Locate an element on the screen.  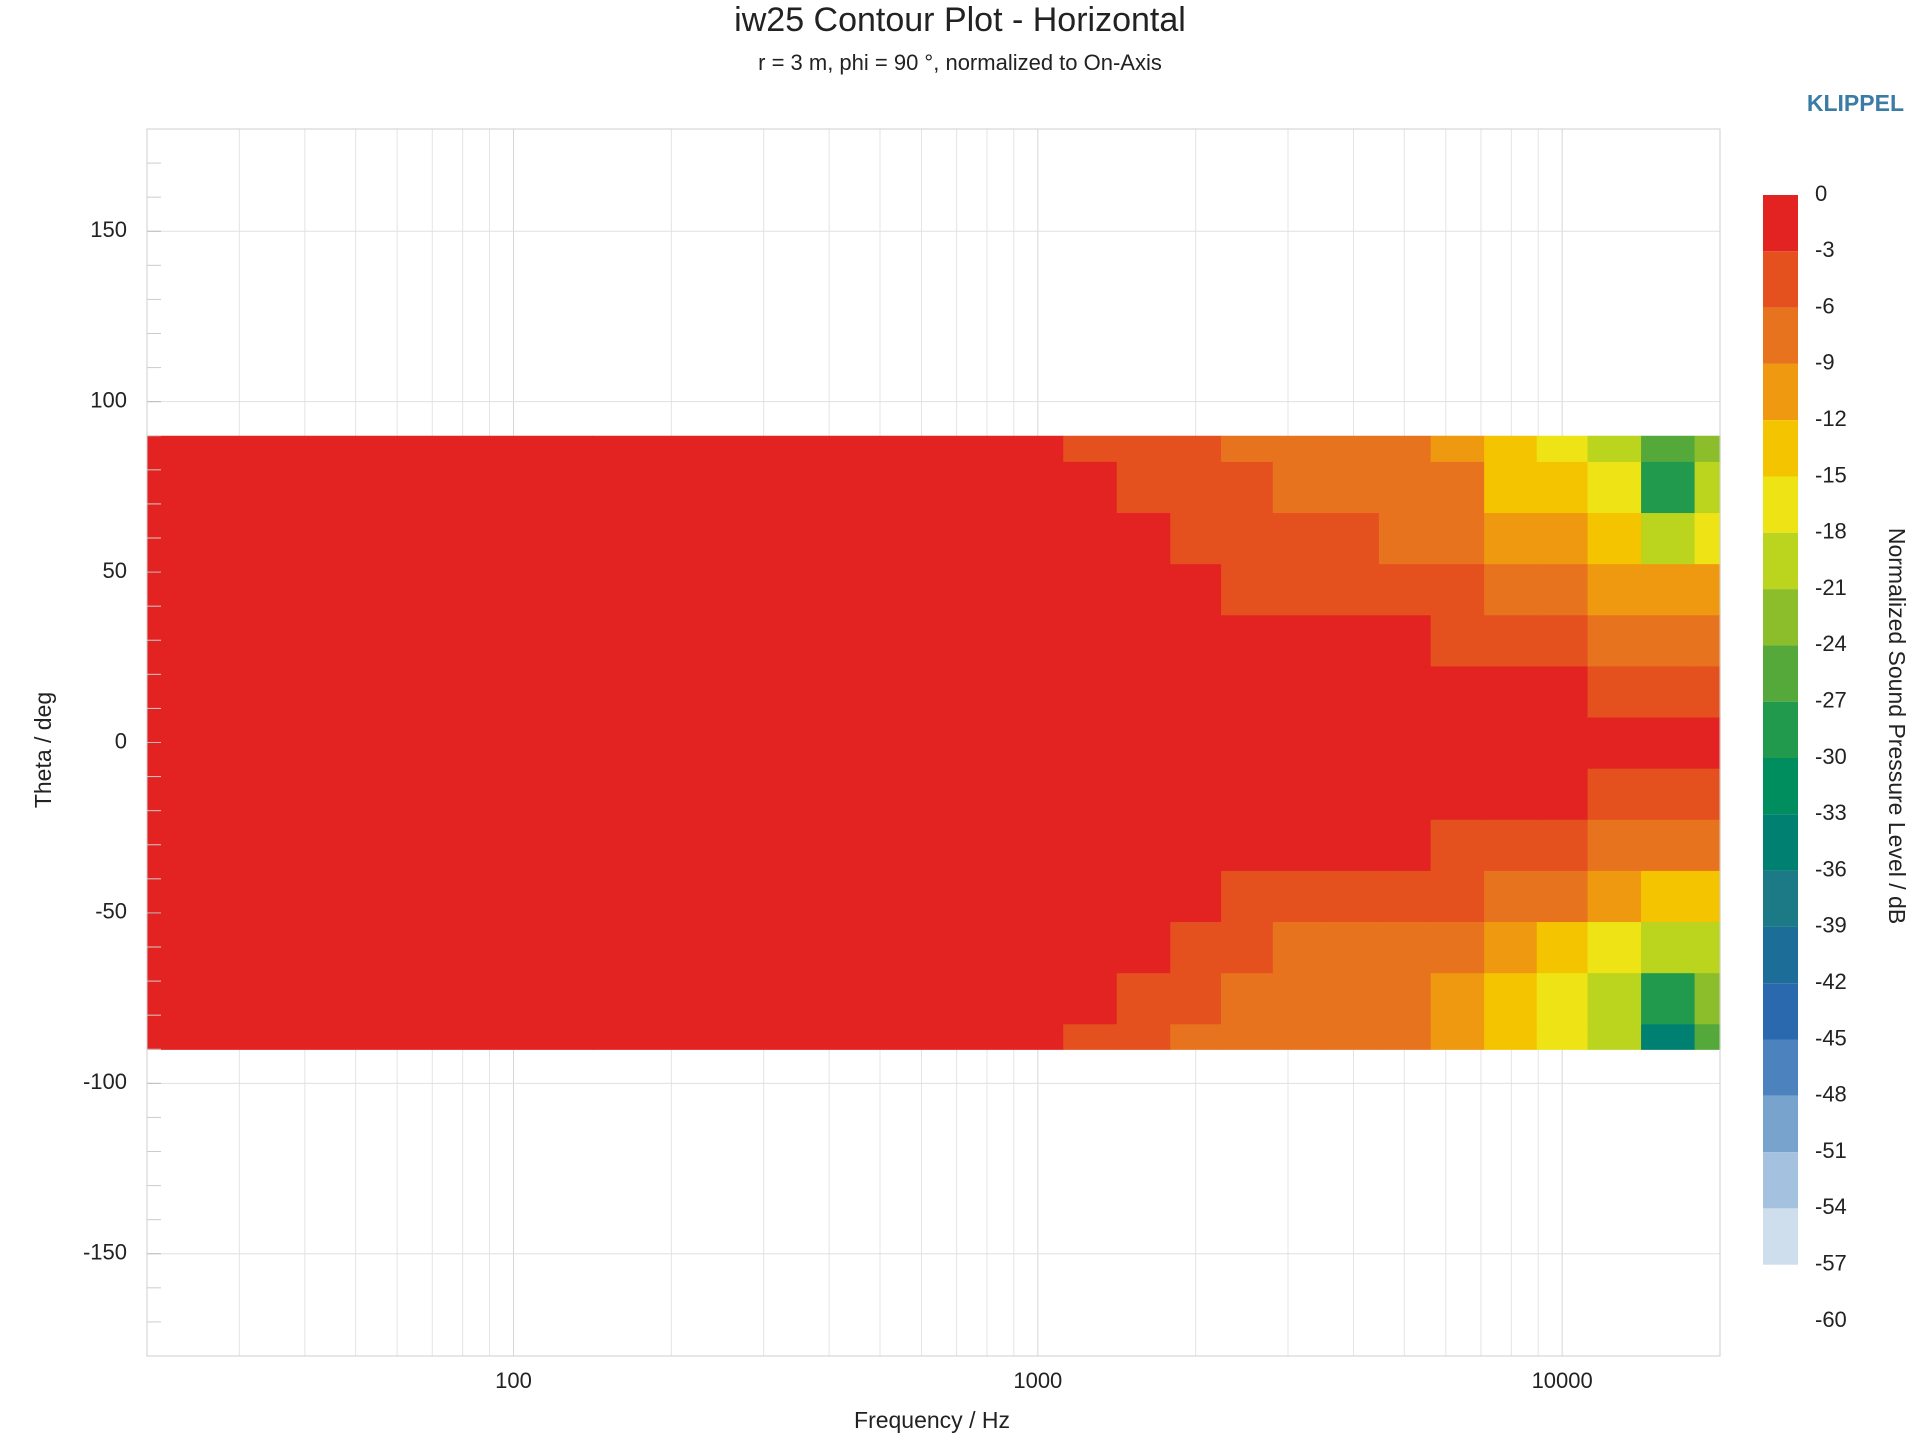
x-tick-label: 1000 is located at coordinates (1037, 1380).